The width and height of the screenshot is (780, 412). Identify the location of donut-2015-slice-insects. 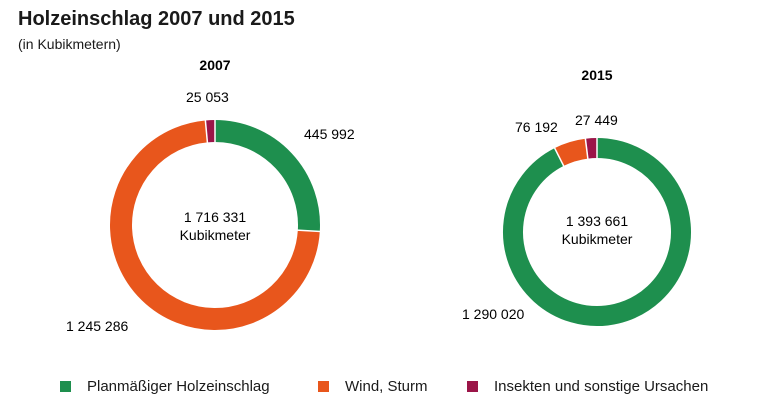
(591, 148).